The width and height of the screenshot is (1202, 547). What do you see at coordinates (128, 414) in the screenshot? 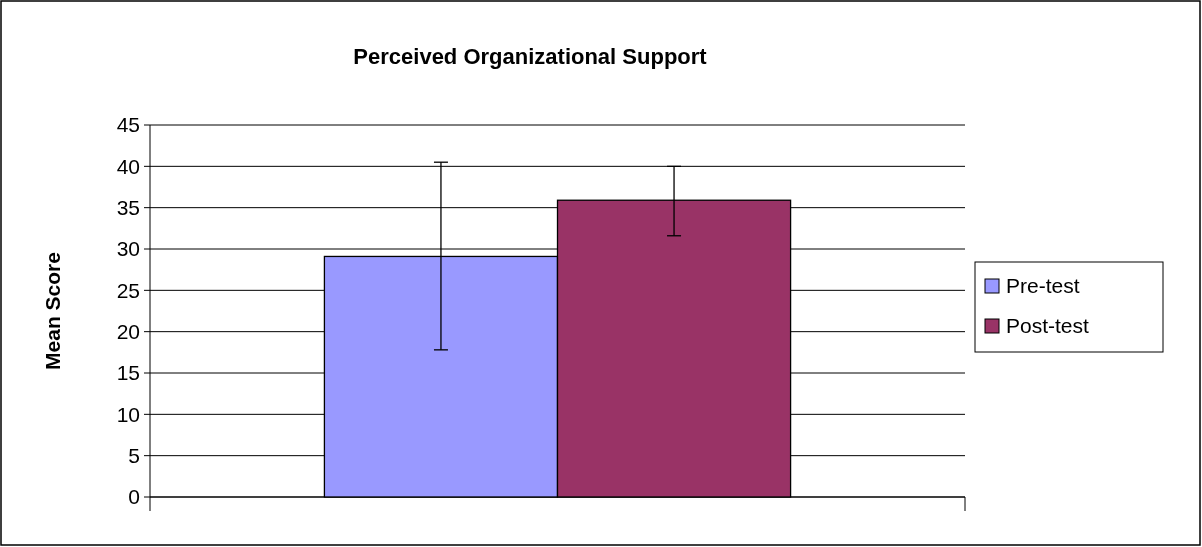
I see `y-tick-label: 10` at bounding box center [128, 414].